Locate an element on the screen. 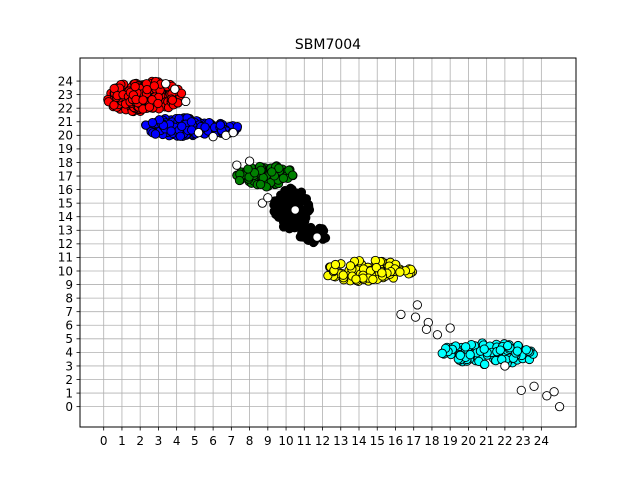 This screenshot has width=640, height=480. x-tick-label: 4 is located at coordinates (177, 441).